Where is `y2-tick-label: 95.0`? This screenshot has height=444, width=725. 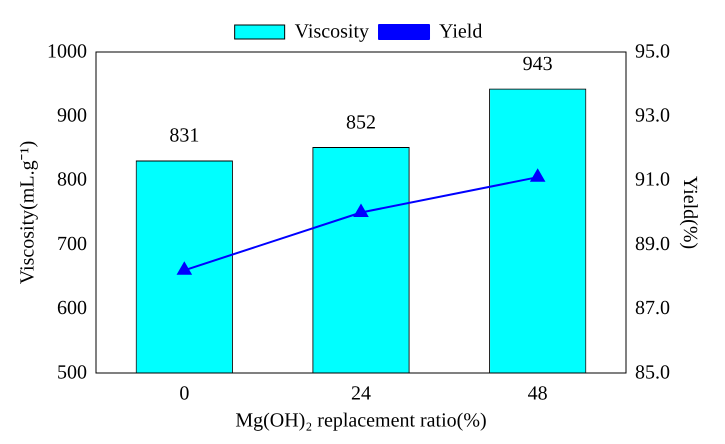
y2-tick-label: 95.0 is located at coordinates (652, 51).